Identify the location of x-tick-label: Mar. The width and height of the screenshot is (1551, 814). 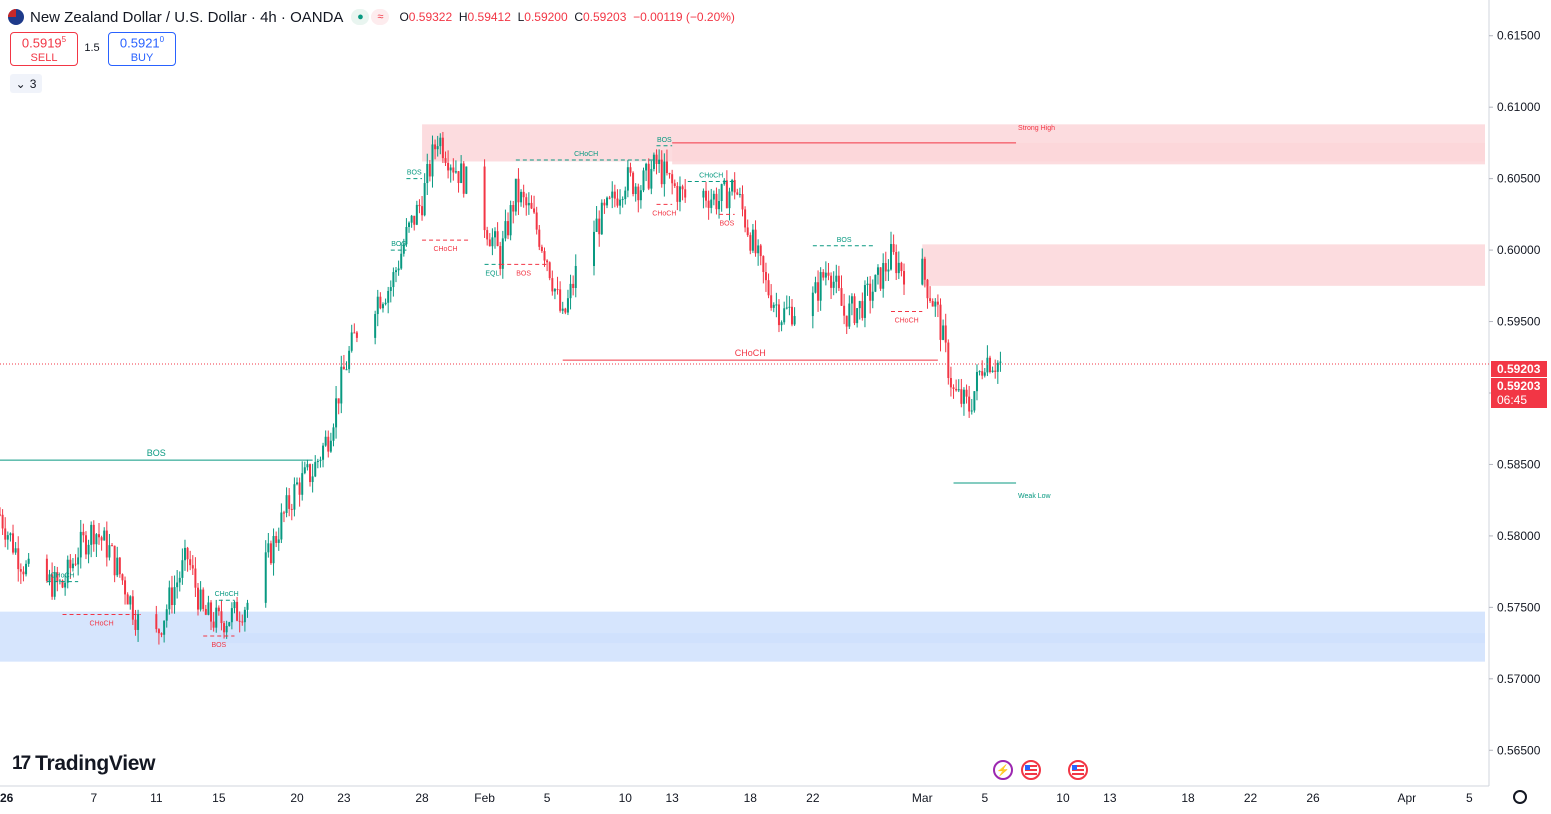
(922, 798).